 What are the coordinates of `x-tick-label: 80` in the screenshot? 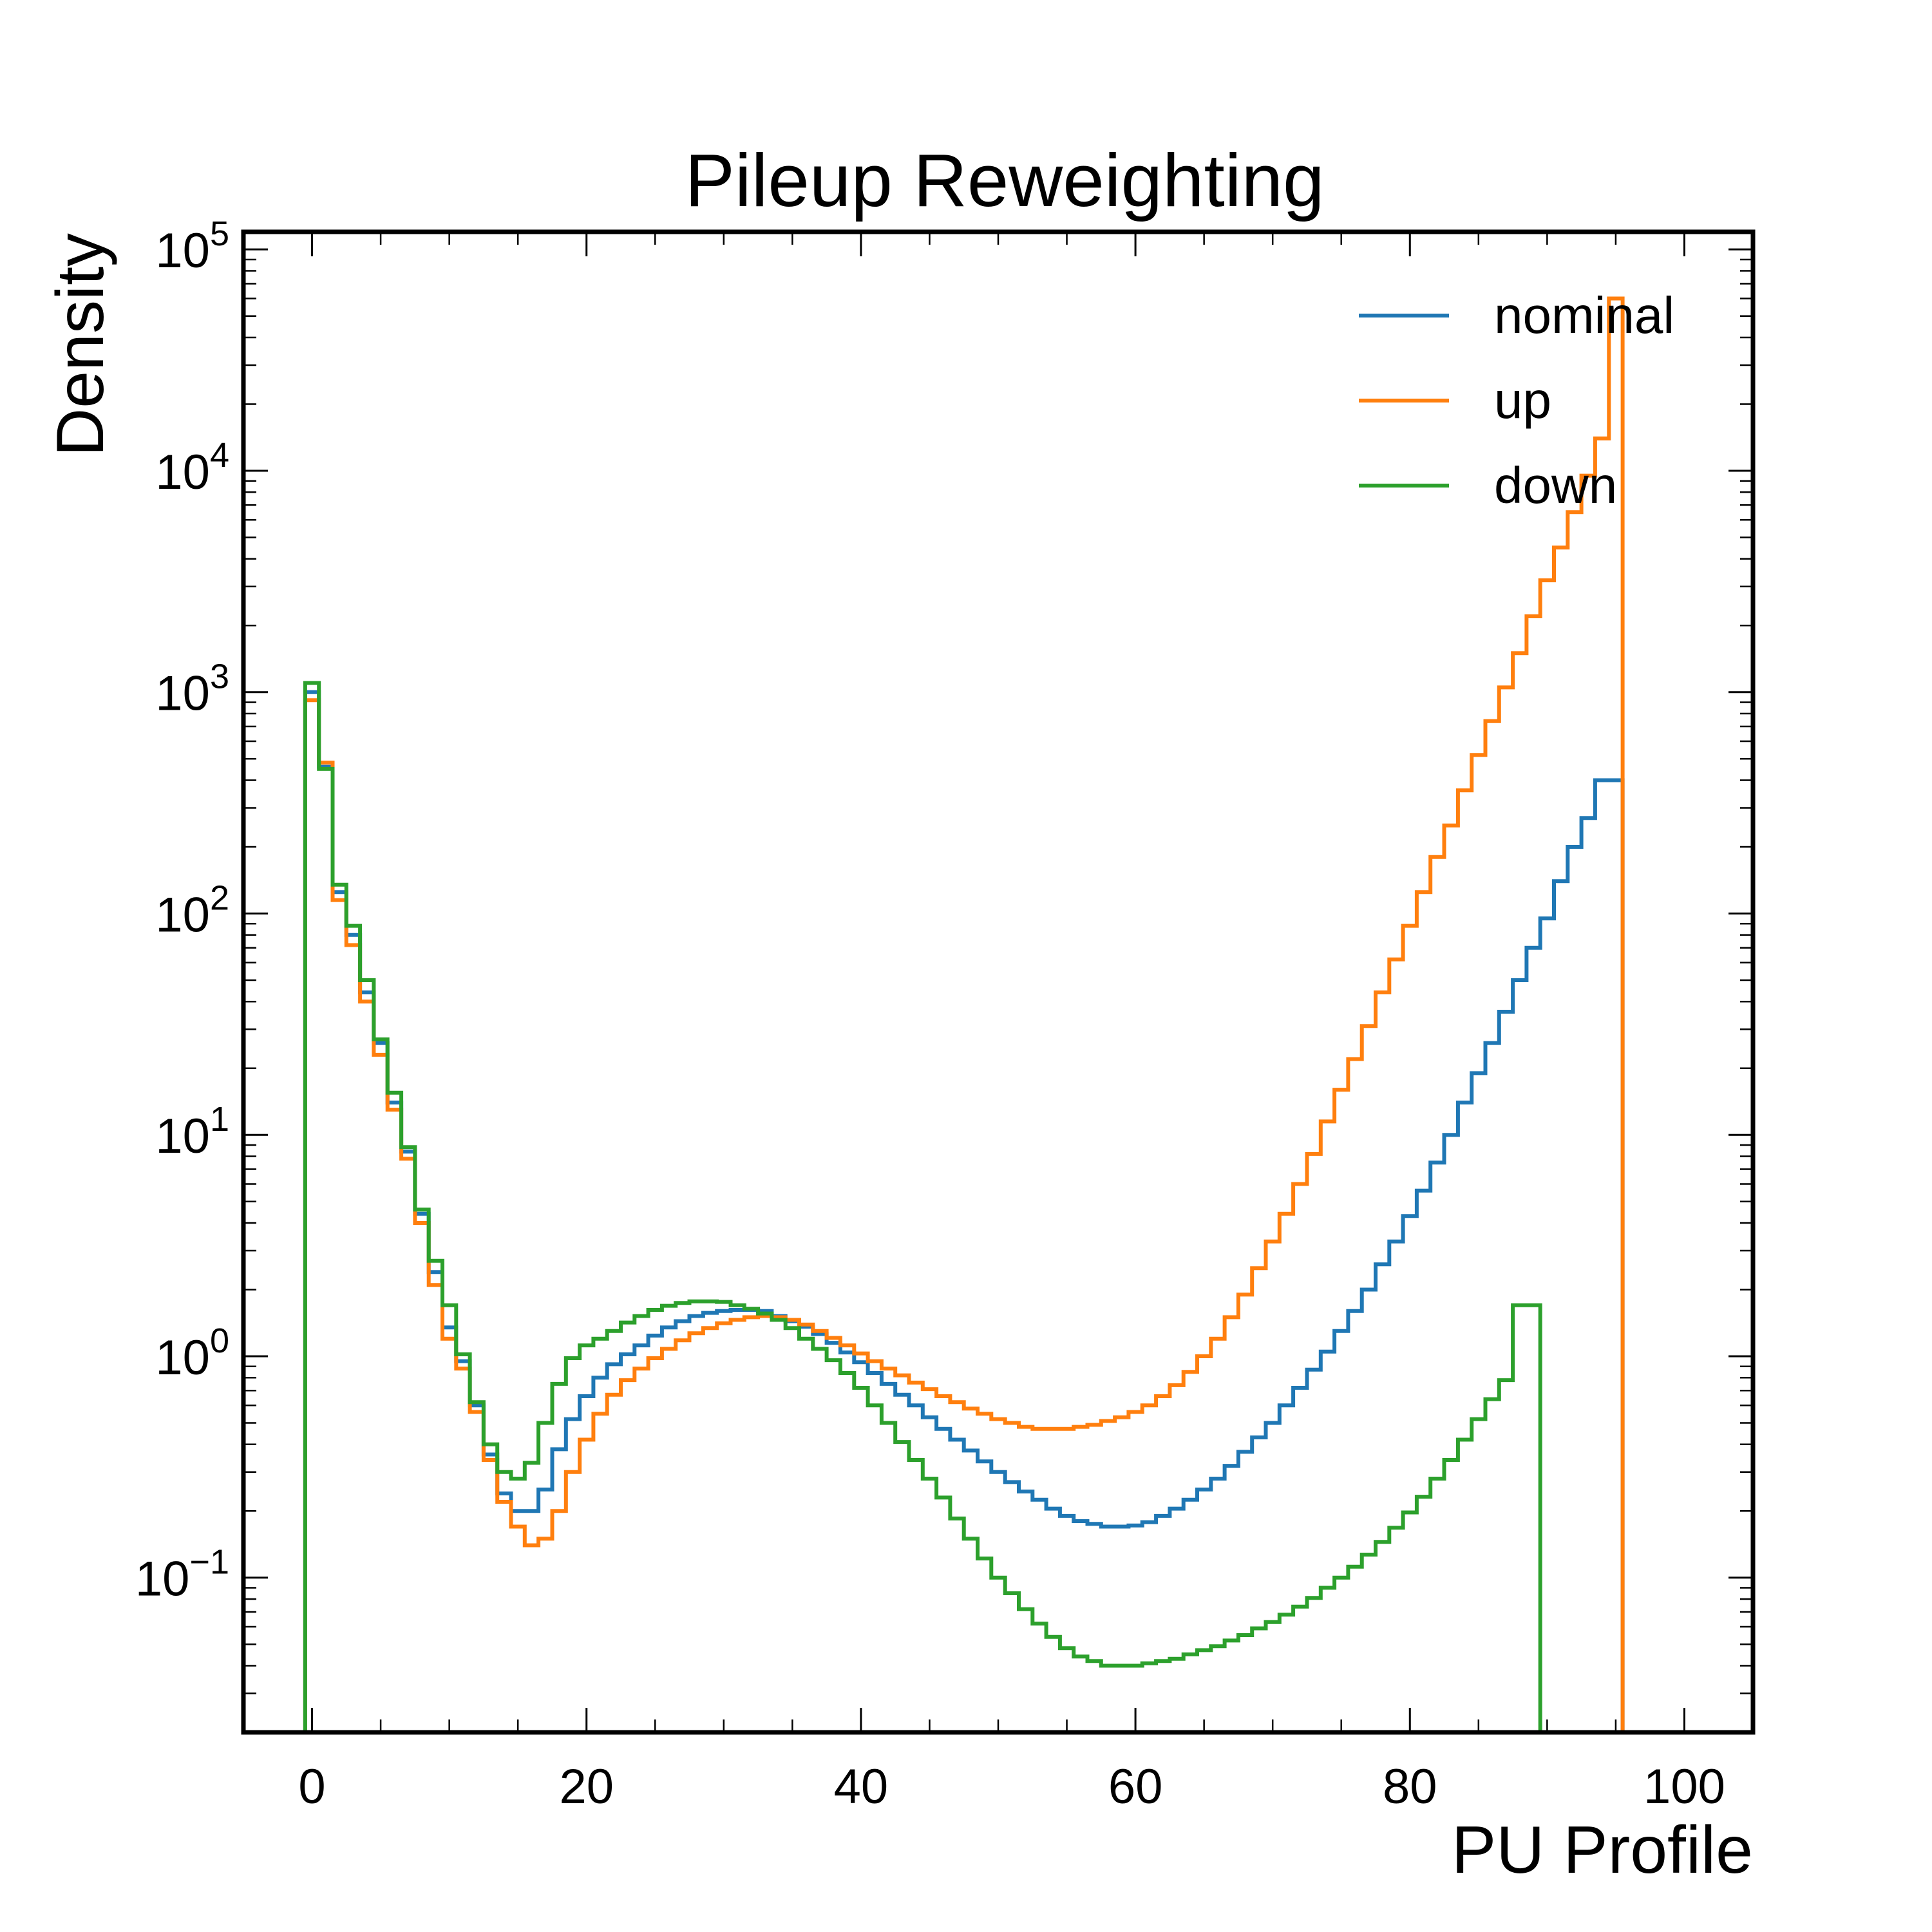 It's located at (1410, 1787).